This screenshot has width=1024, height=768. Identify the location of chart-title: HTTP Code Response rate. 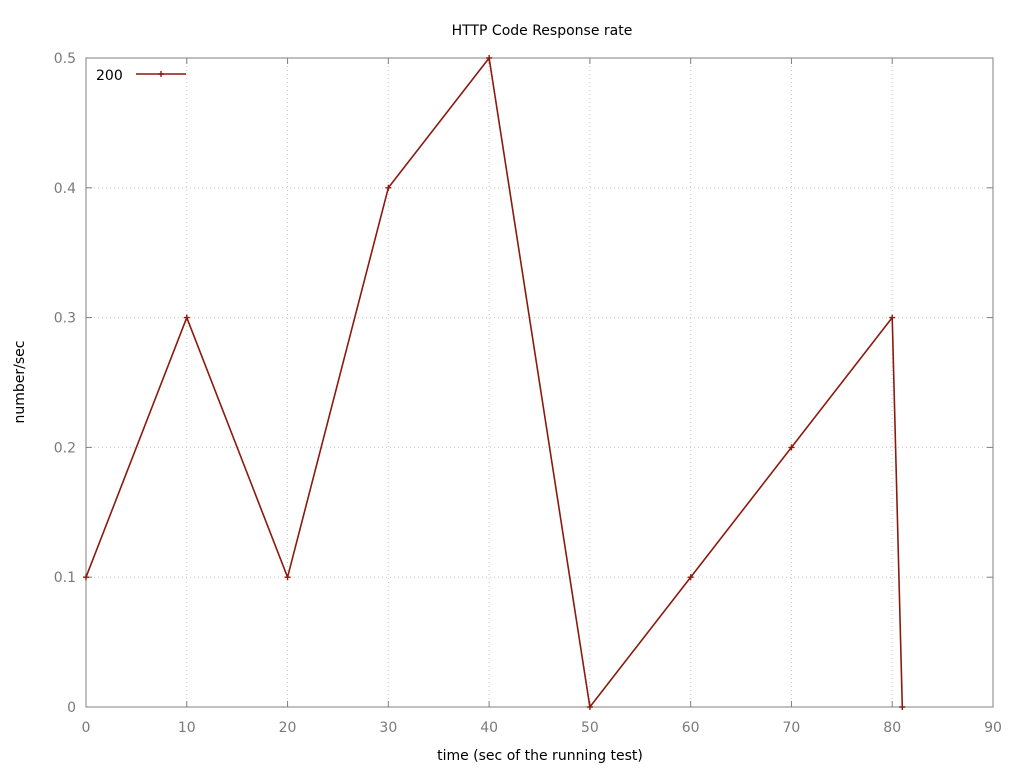
(542, 31).